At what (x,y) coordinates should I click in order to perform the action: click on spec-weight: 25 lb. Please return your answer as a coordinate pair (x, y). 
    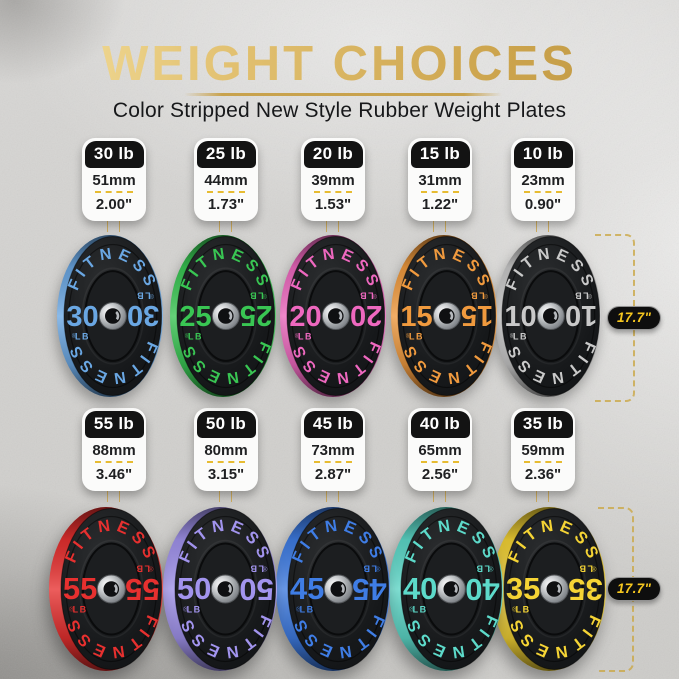
    Looking at the image, I should click on (226, 154).